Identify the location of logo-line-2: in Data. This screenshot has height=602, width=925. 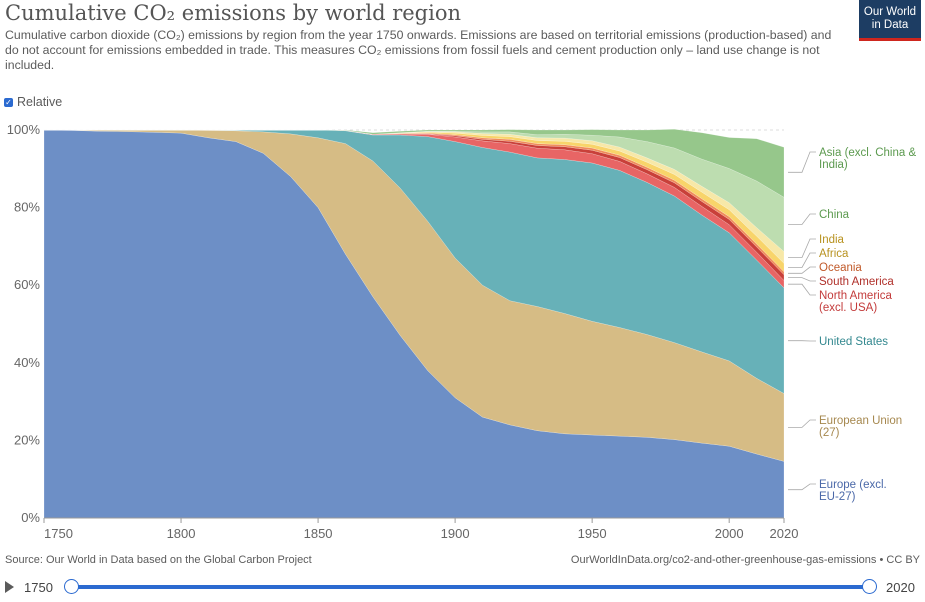
(890, 25).